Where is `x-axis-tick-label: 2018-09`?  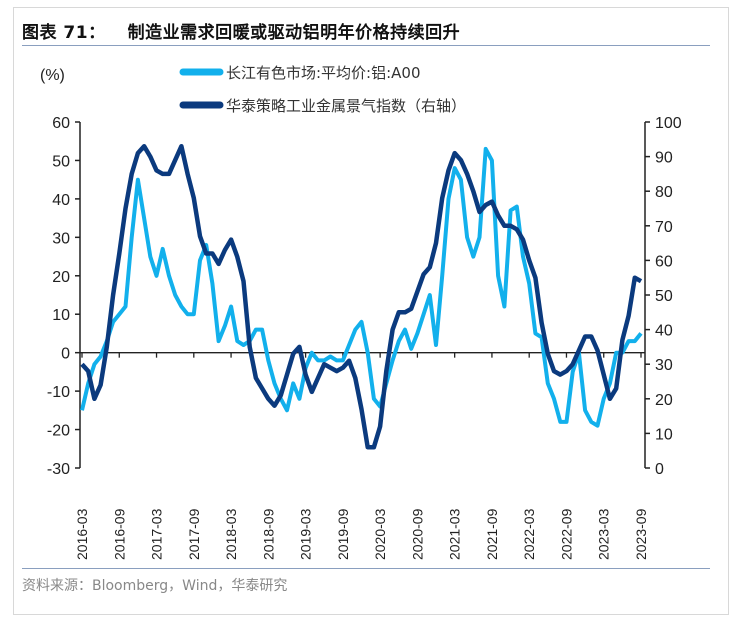 x-axis-tick-label: 2018-09 is located at coordinates (268, 534).